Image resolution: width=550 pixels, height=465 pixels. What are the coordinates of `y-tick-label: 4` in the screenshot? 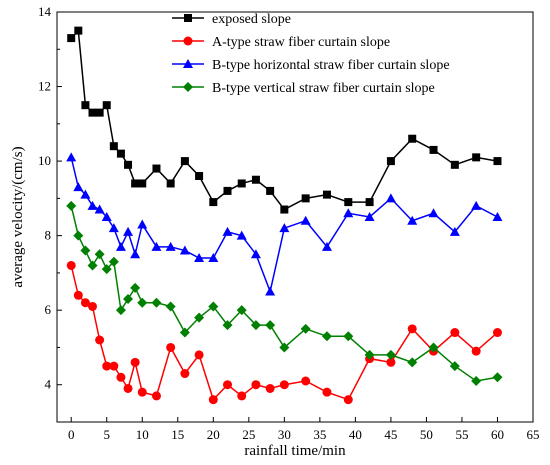 It's located at (48, 384).